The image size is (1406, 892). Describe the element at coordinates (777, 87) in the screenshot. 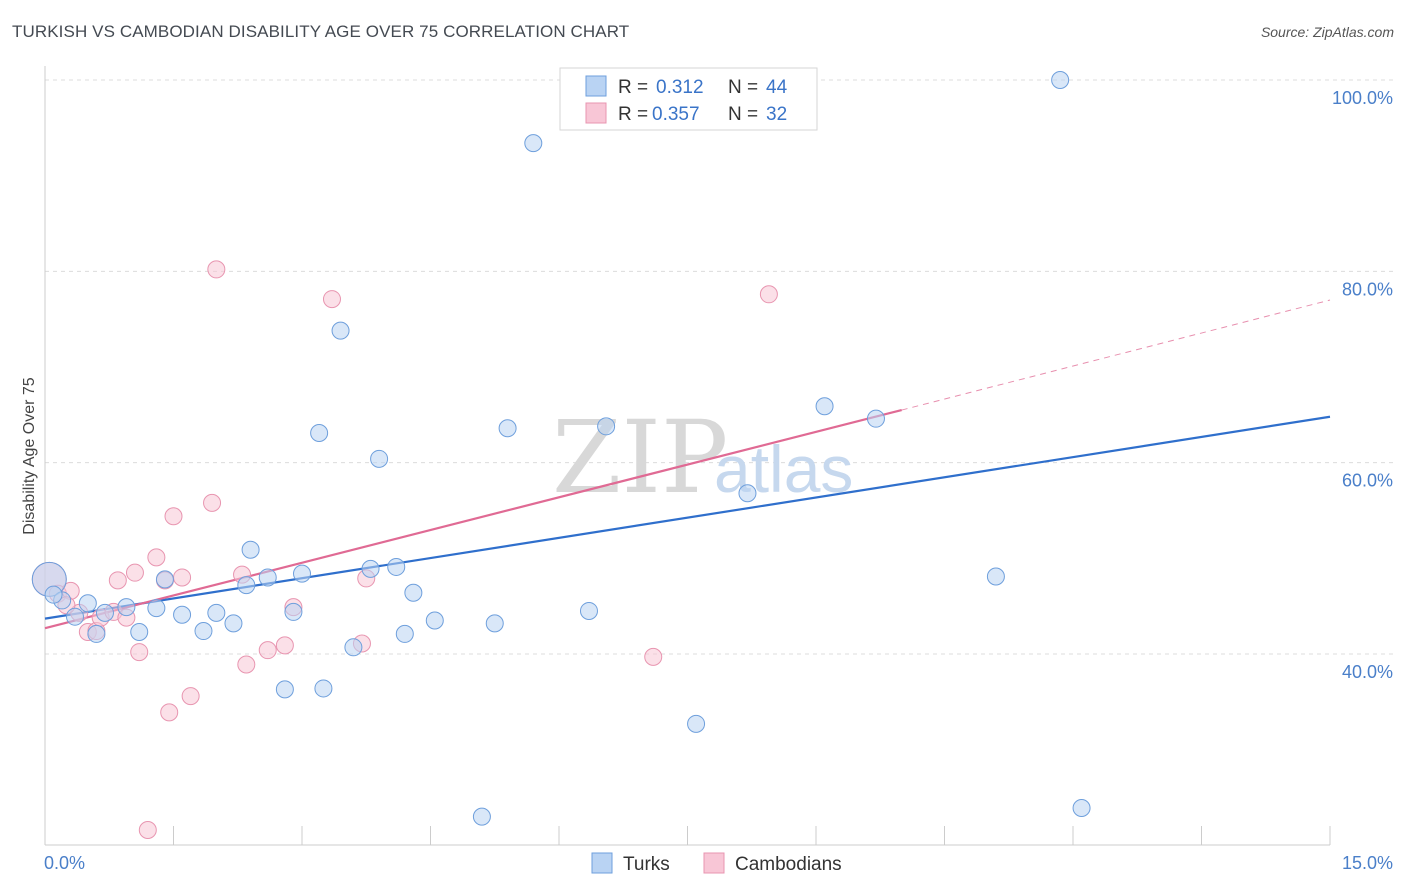

I see `legend-turks-n-value: 44` at that location.